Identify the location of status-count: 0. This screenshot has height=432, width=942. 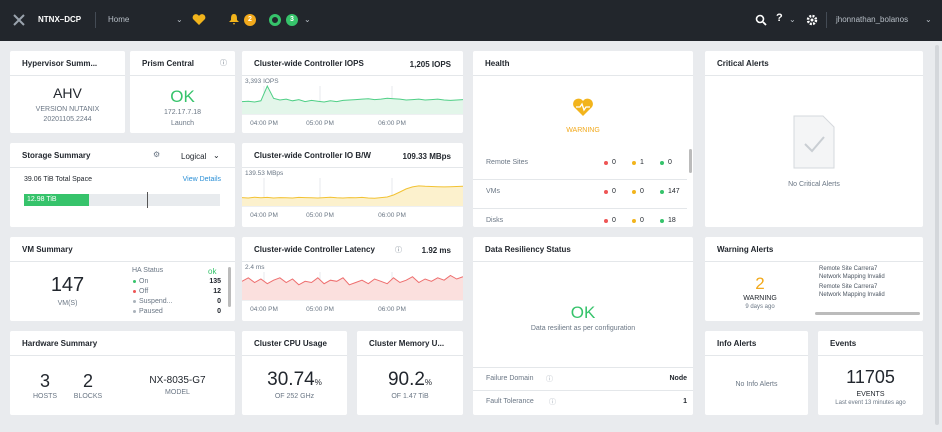
(614, 191).